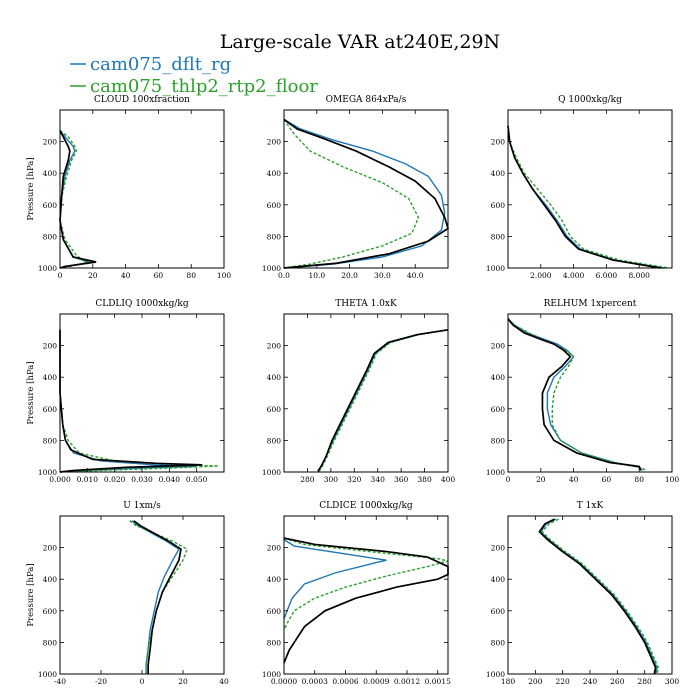 This screenshot has height=700, width=700. Describe the element at coordinates (354, 479) in the screenshot. I see `x-tick-label: 320` at that location.